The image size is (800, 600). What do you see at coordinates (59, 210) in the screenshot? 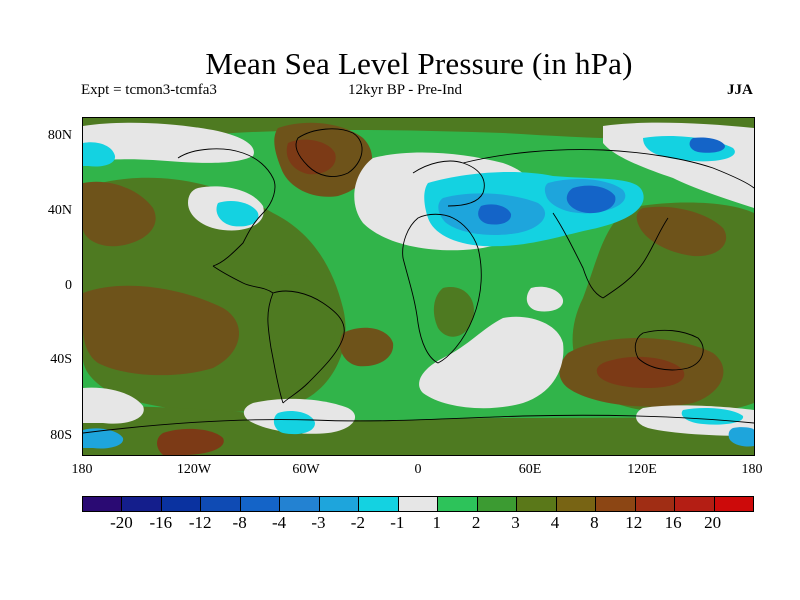
I see `lat-tick-40n: 40N` at bounding box center [59, 210].